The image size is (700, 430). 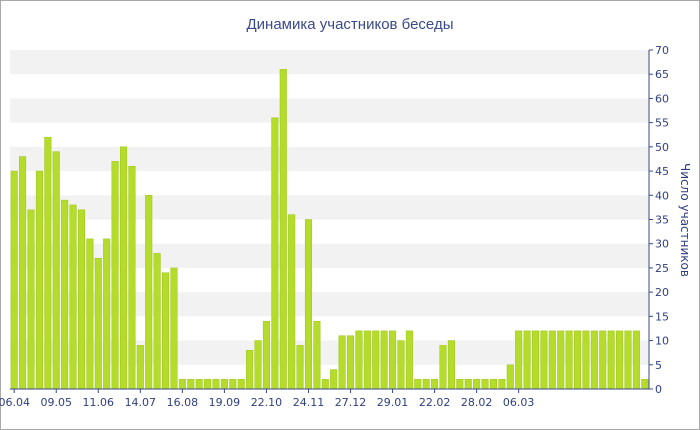 I want to click on y-tick-label: 15, so click(x=662, y=316).